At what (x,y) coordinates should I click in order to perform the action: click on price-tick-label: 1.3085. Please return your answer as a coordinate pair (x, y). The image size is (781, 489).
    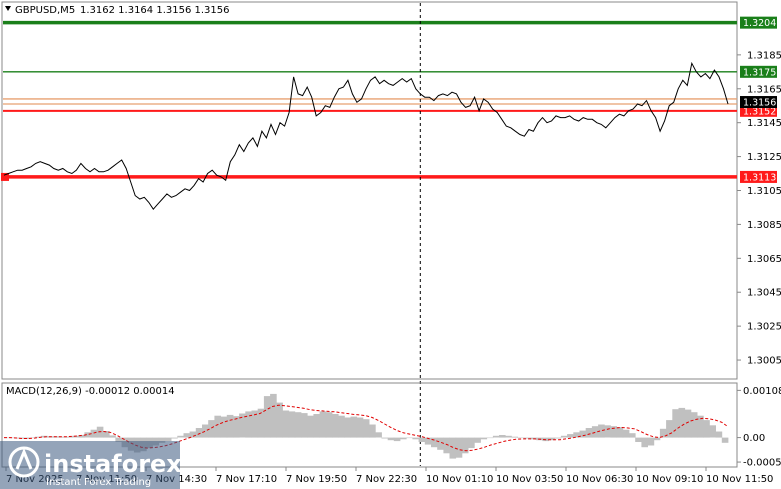
    Looking at the image, I should click on (764, 225).